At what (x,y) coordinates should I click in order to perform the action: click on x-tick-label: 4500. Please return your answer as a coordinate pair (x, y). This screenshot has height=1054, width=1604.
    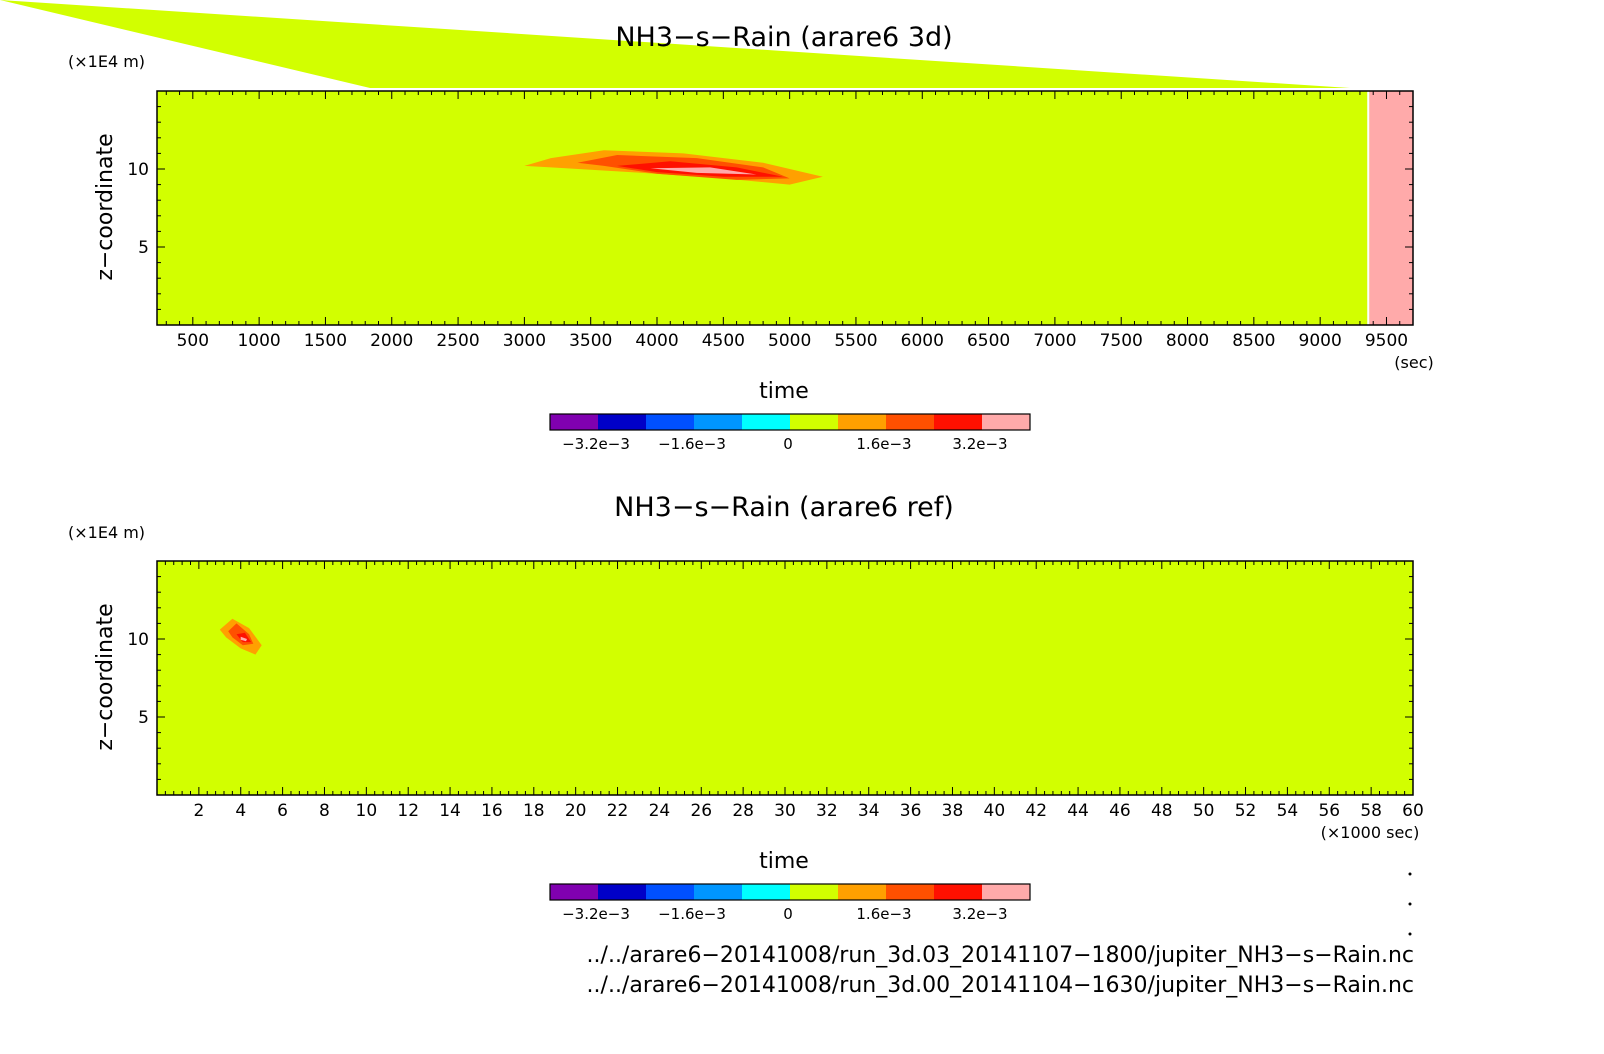
    Looking at the image, I should click on (723, 341).